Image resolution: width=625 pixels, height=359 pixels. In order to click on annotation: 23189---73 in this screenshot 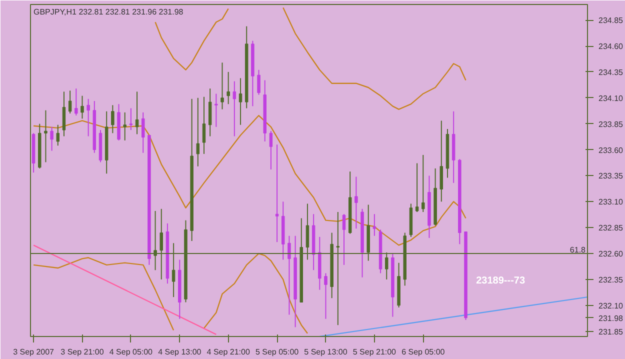, I will do `click(501, 280)`.